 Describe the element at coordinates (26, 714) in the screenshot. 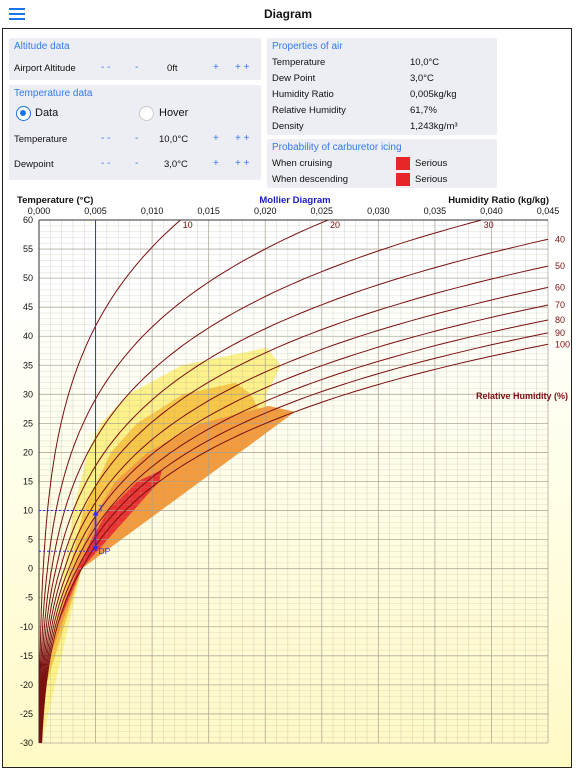

I see `y-tick-label: -25` at that location.